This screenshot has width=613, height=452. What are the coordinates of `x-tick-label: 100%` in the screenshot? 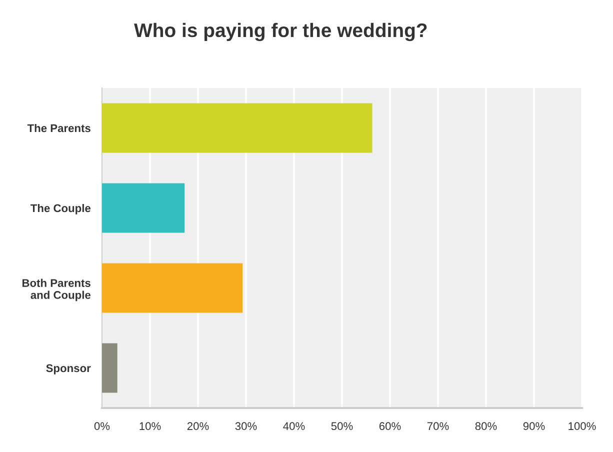 It's located at (582, 426).